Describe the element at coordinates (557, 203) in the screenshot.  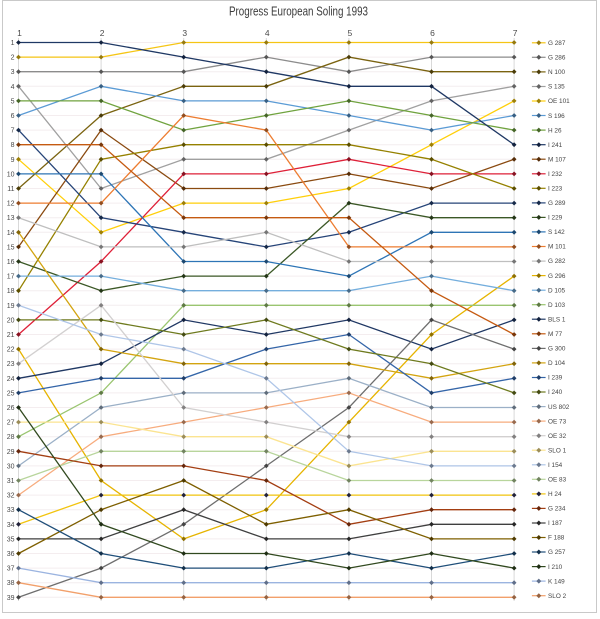
I see `svg-text: G 289` at that location.